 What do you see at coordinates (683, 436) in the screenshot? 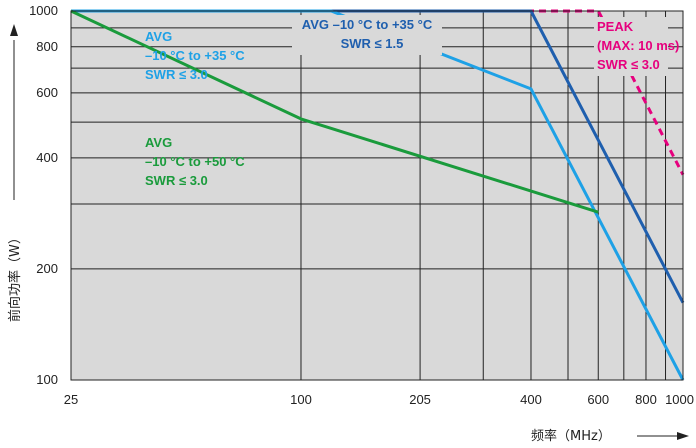
I see `x-axis-arrow-icon` at bounding box center [683, 436].